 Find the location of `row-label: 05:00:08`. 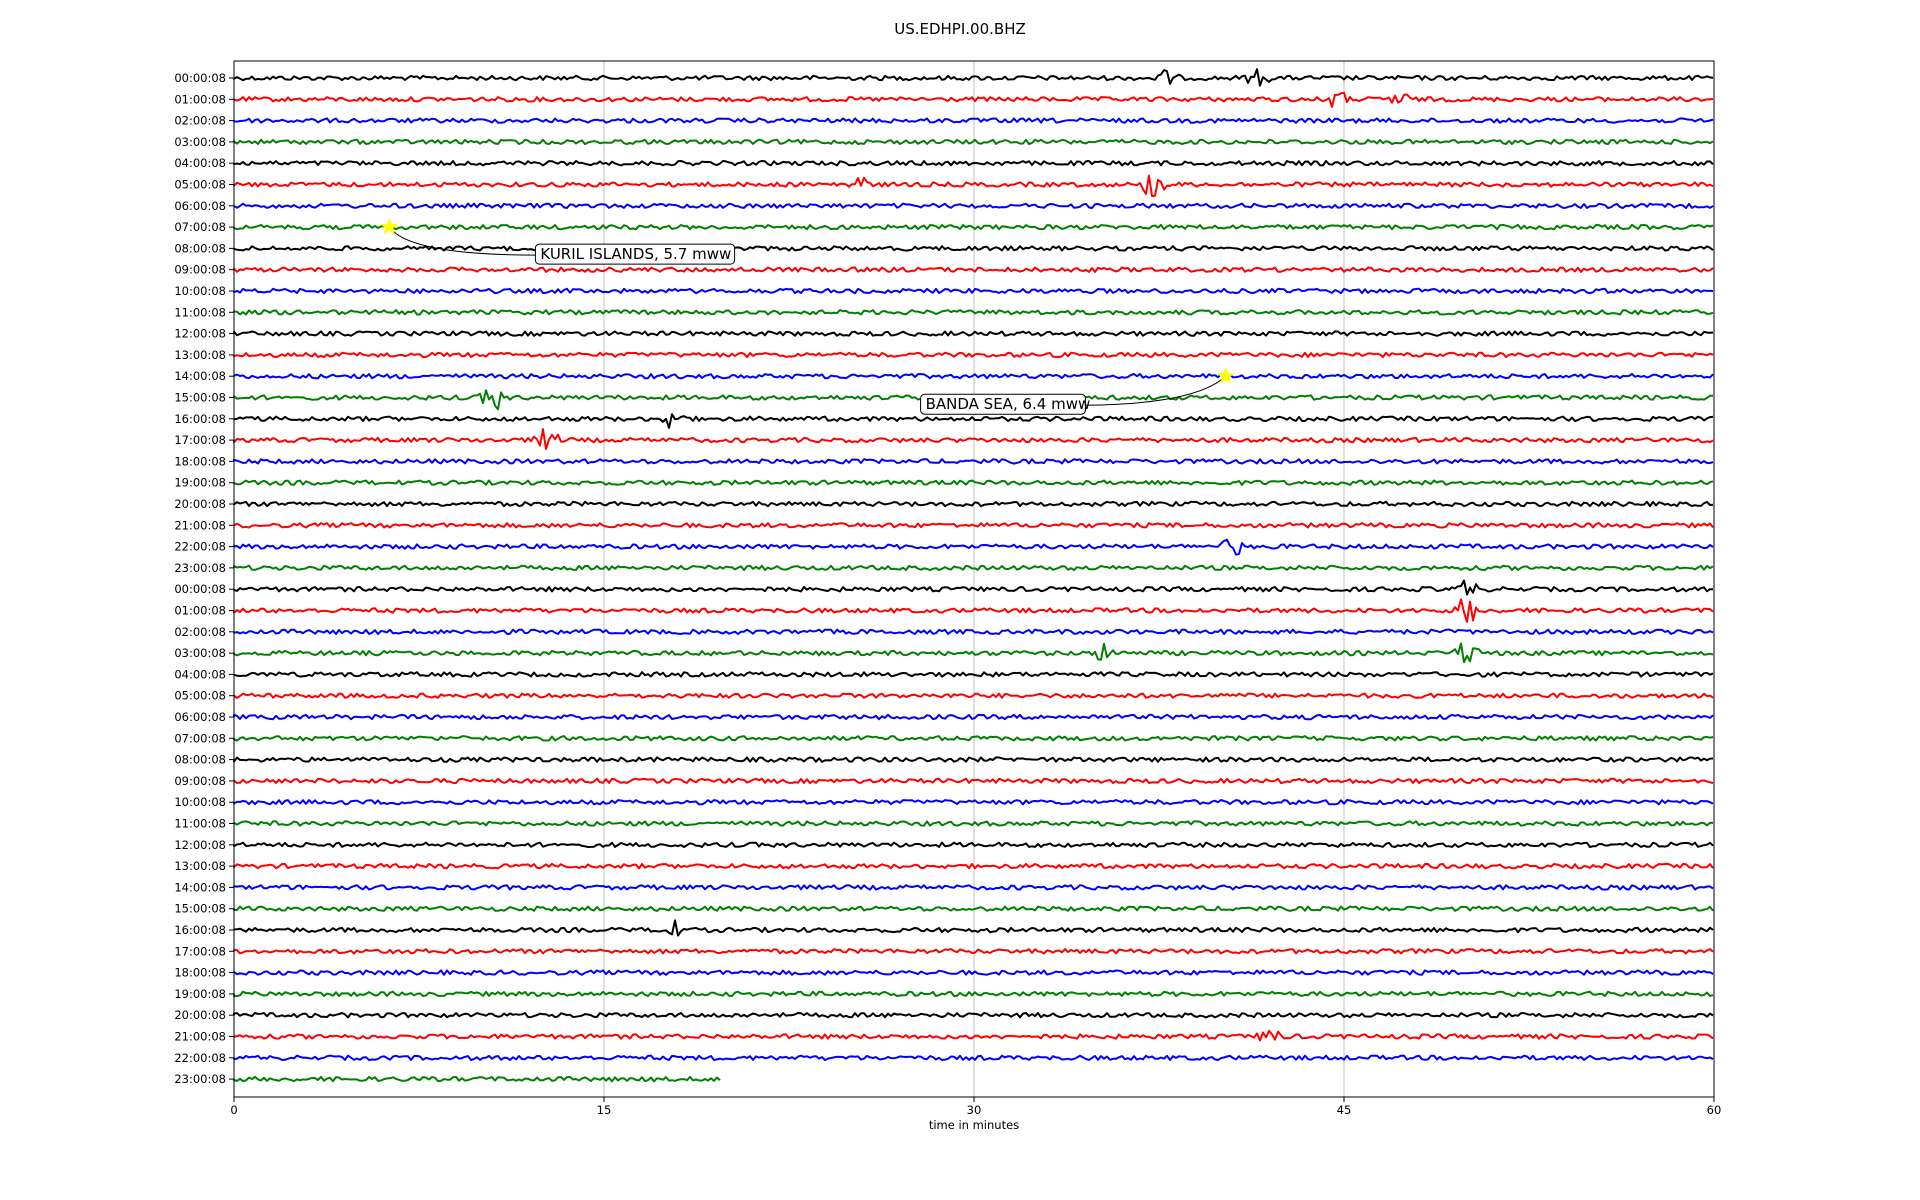

row-label: 05:00:08 is located at coordinates (200, 696).